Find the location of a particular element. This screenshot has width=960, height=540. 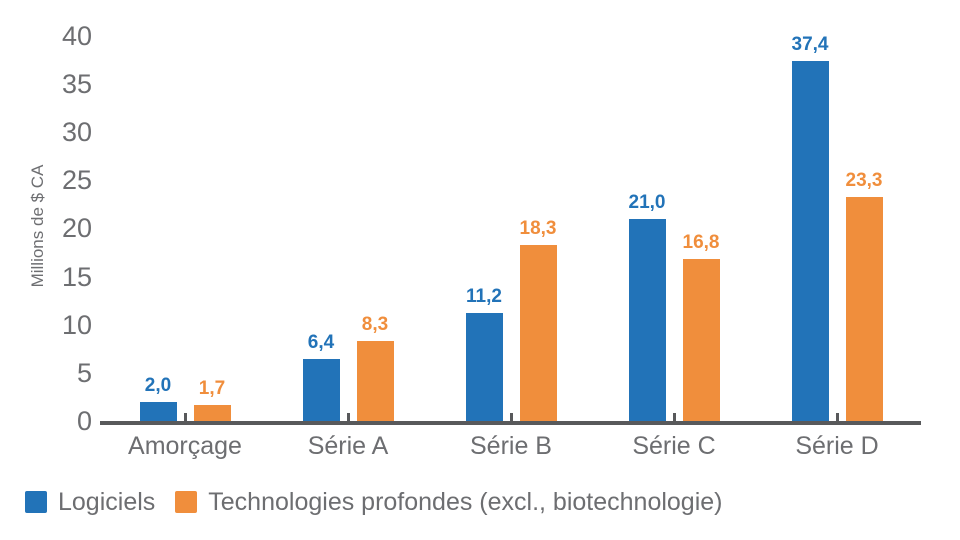

y-tick-label: 10 is located at coordinates (76, 324).